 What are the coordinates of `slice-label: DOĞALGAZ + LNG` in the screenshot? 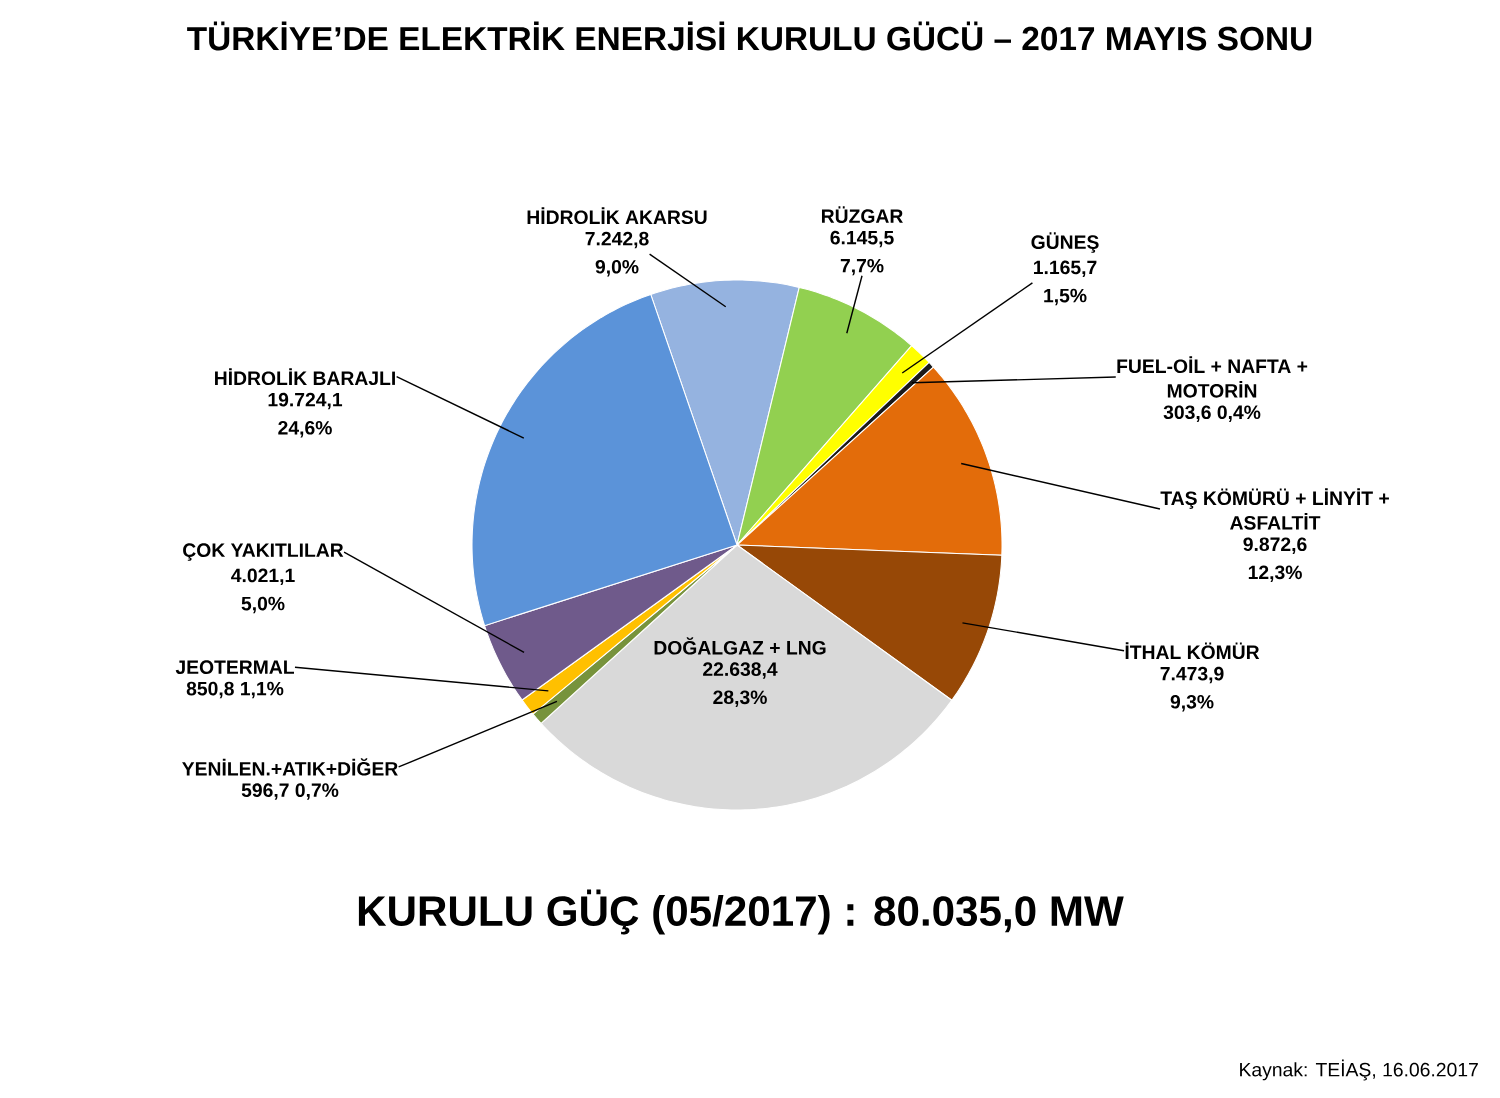 It's located at (740, 646).